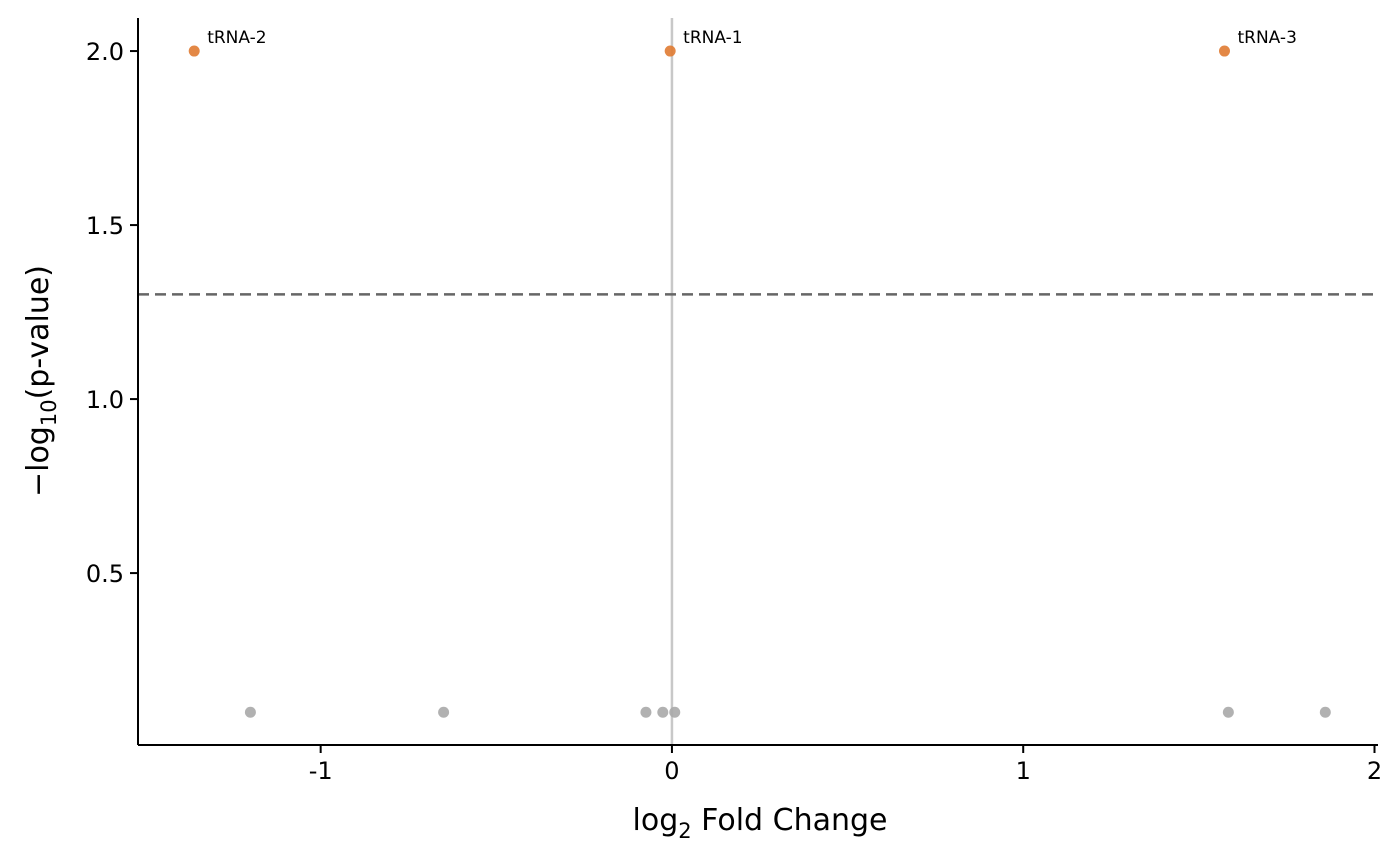 The height and width of the screenshot is (866, 1400). Describe the element at coordinates (712, 38) in the screenshot. I see `point-label: tRNA-1` at that location.